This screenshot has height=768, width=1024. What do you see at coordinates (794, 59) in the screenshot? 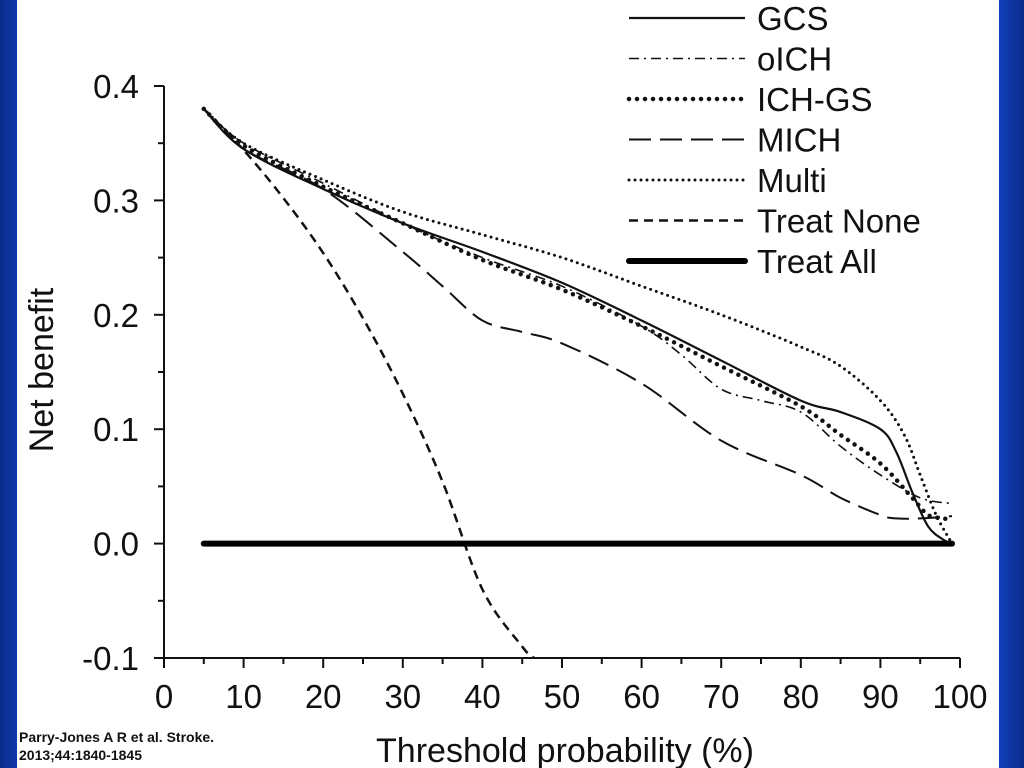
I see `legend-label-oich: oICH` at bounding box center [794, 59].